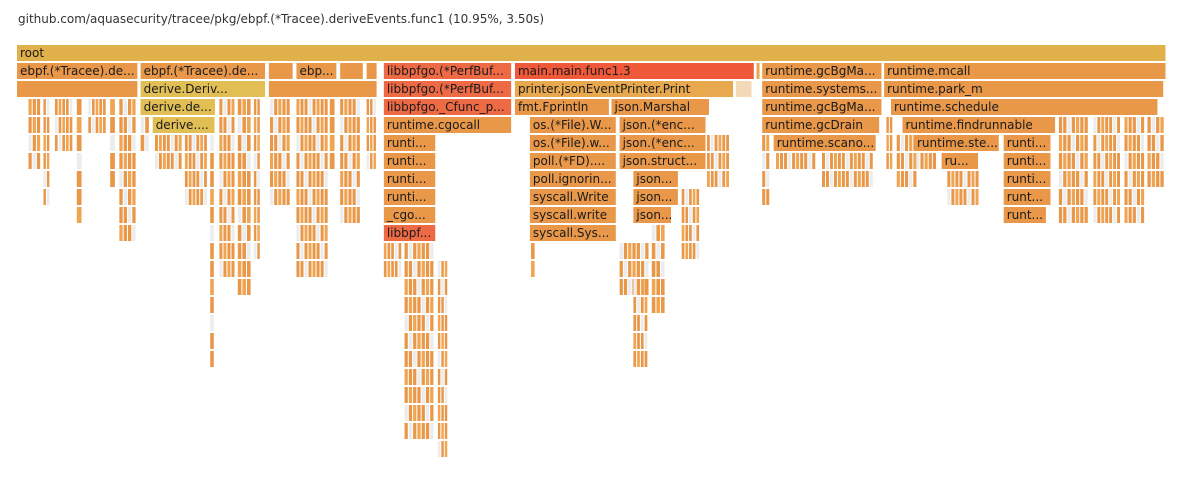 The width and height of the screenshot is (1184, 480). Describe the element at coordinates (77, 89) in the screenshot. I see `flame-frame` at that location.